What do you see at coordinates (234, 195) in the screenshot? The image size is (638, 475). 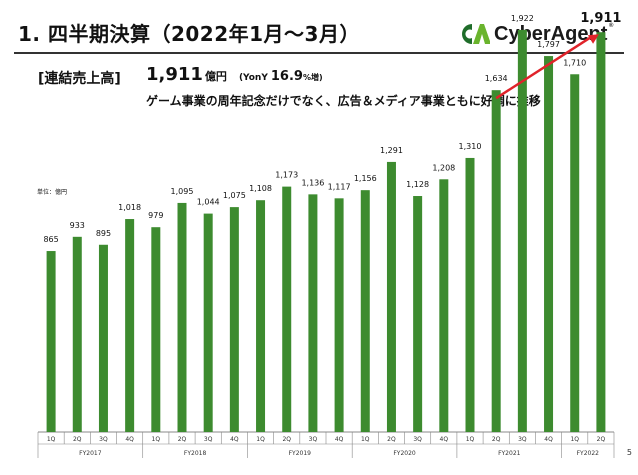 I see `bar-value-label: 1,075` at bounding box center [234, 195].